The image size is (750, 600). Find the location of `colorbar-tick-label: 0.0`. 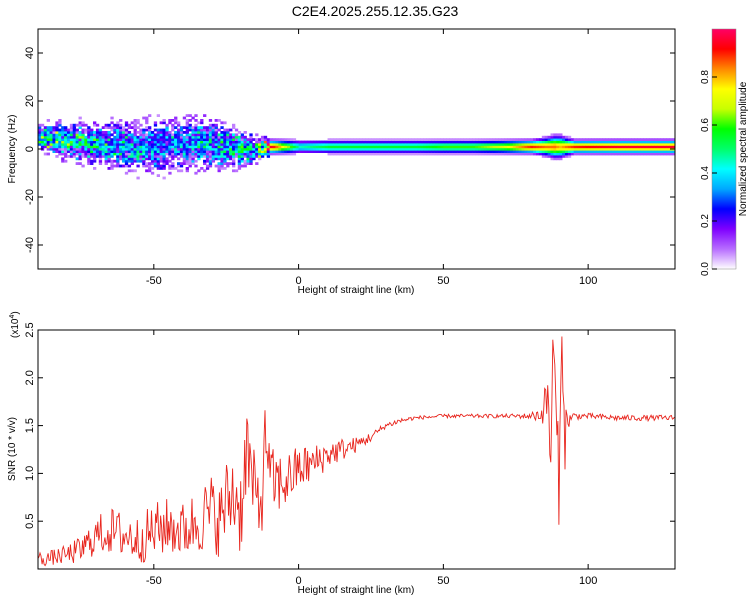

colorbar-tick-label: 0.0 is located at coordinates (705, 269).